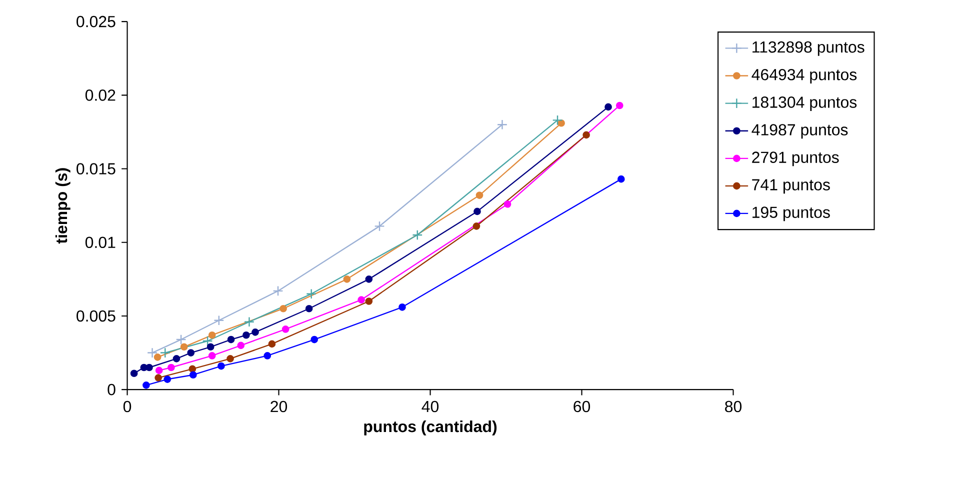  I want to click on legend-label: 1132898 puntos, so click(808, 48).